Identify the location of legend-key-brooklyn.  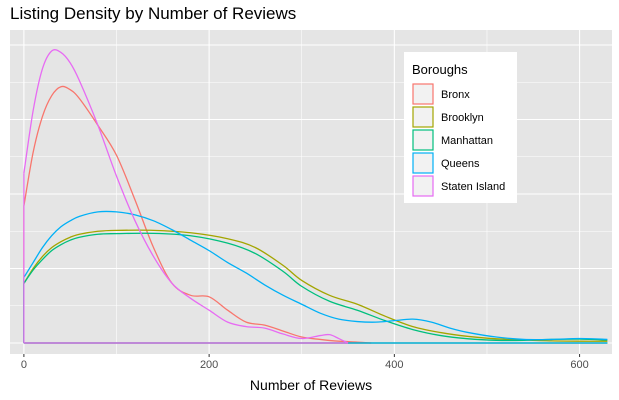
(423, 117).